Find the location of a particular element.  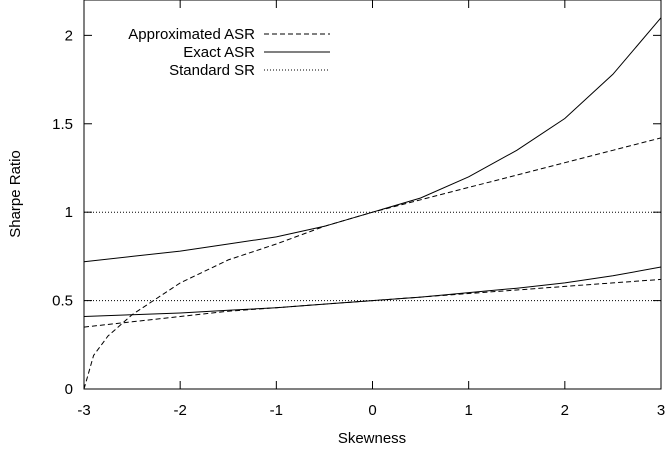

x-tick-label: -1 is located at coordinates (276, 410).